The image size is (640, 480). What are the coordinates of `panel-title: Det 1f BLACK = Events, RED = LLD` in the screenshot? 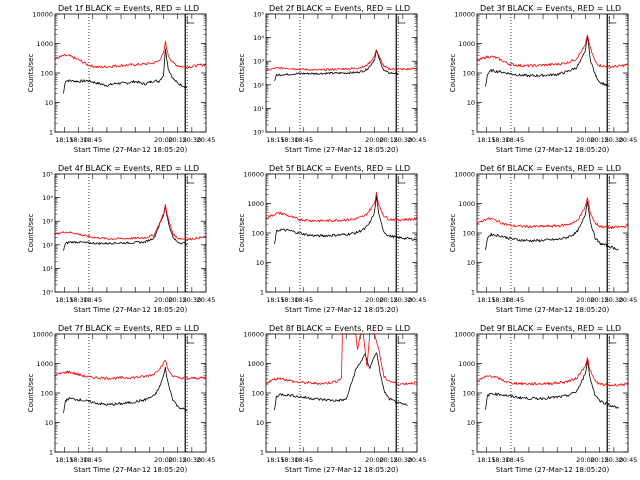 It's located at (128, 8).